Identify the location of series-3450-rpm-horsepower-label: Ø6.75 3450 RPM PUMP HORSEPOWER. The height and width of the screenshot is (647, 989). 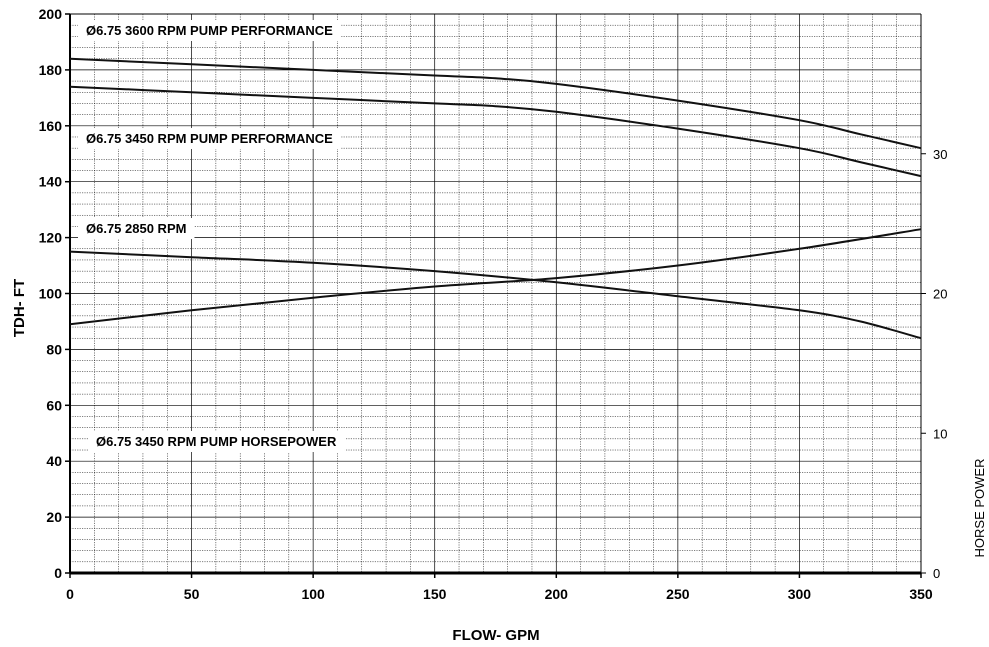
(216, 441).